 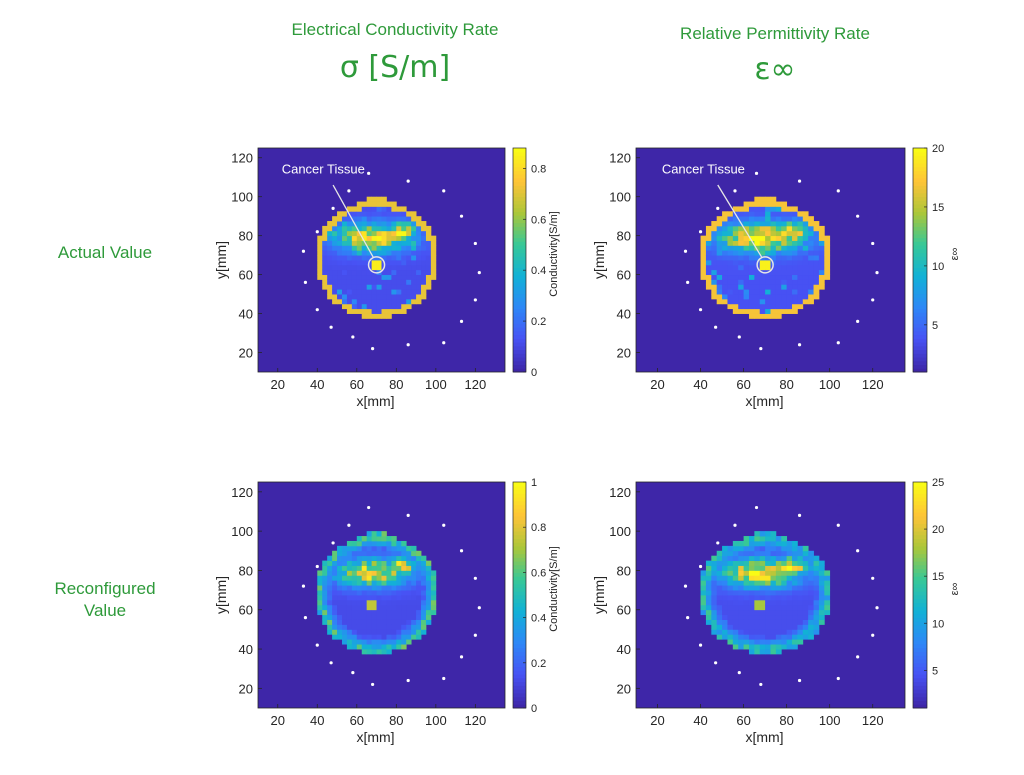 What do you see at coordinates (436, 720) in the screenshot?
I see `x-tick-label: 100` at bounding box center [436, 720].